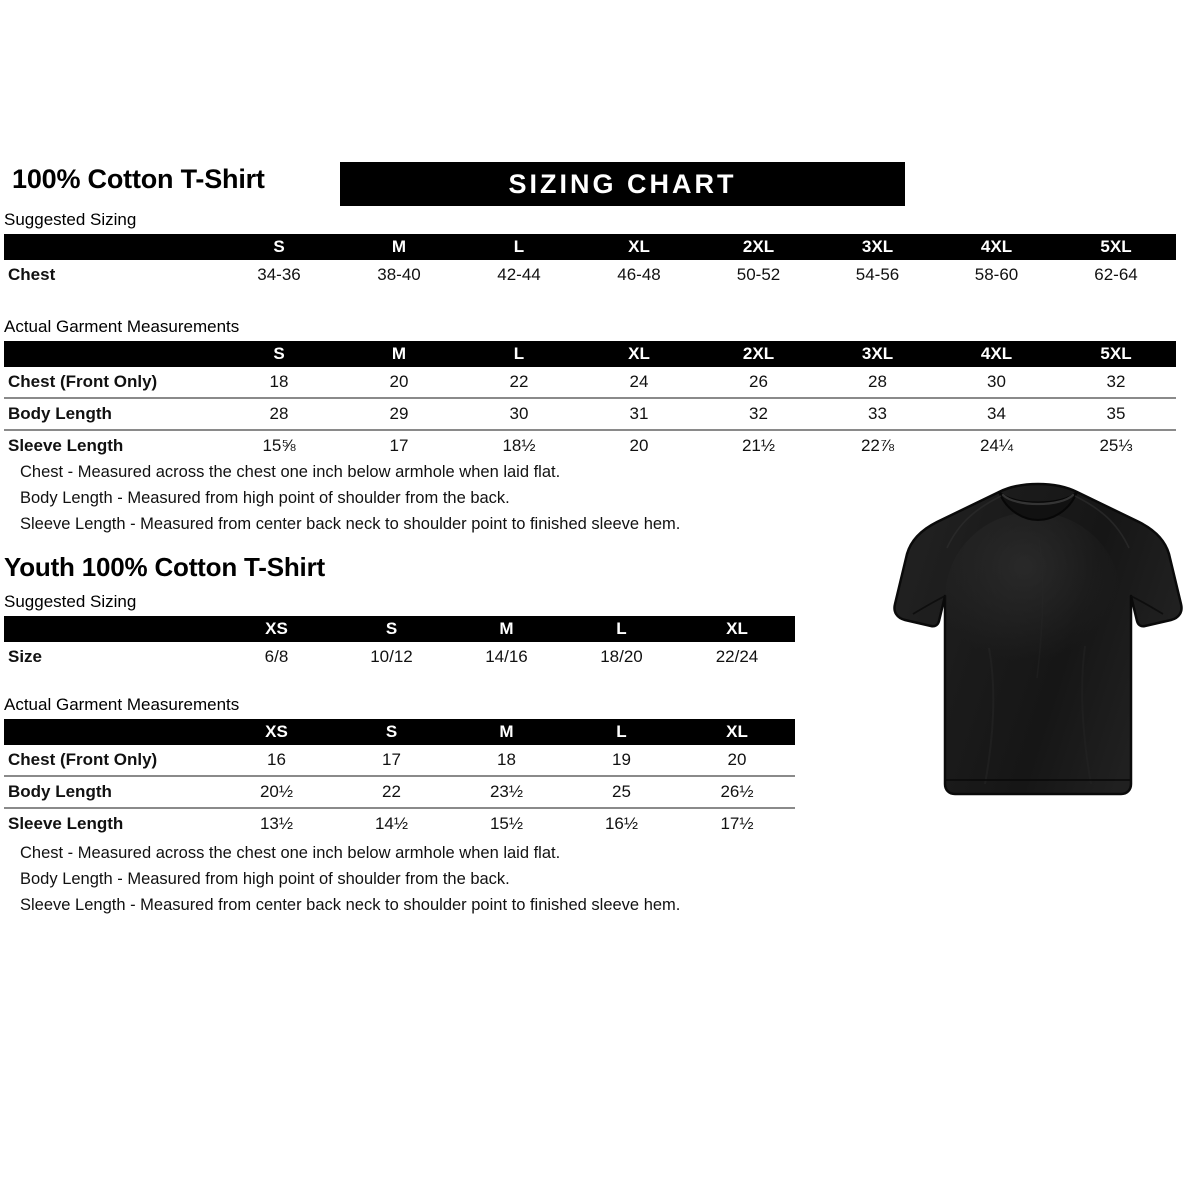  What do you see at coordinates (639, 381) in the screenshot?
I see `cell-chest-xl: 24` at bounding box center [639, 381].